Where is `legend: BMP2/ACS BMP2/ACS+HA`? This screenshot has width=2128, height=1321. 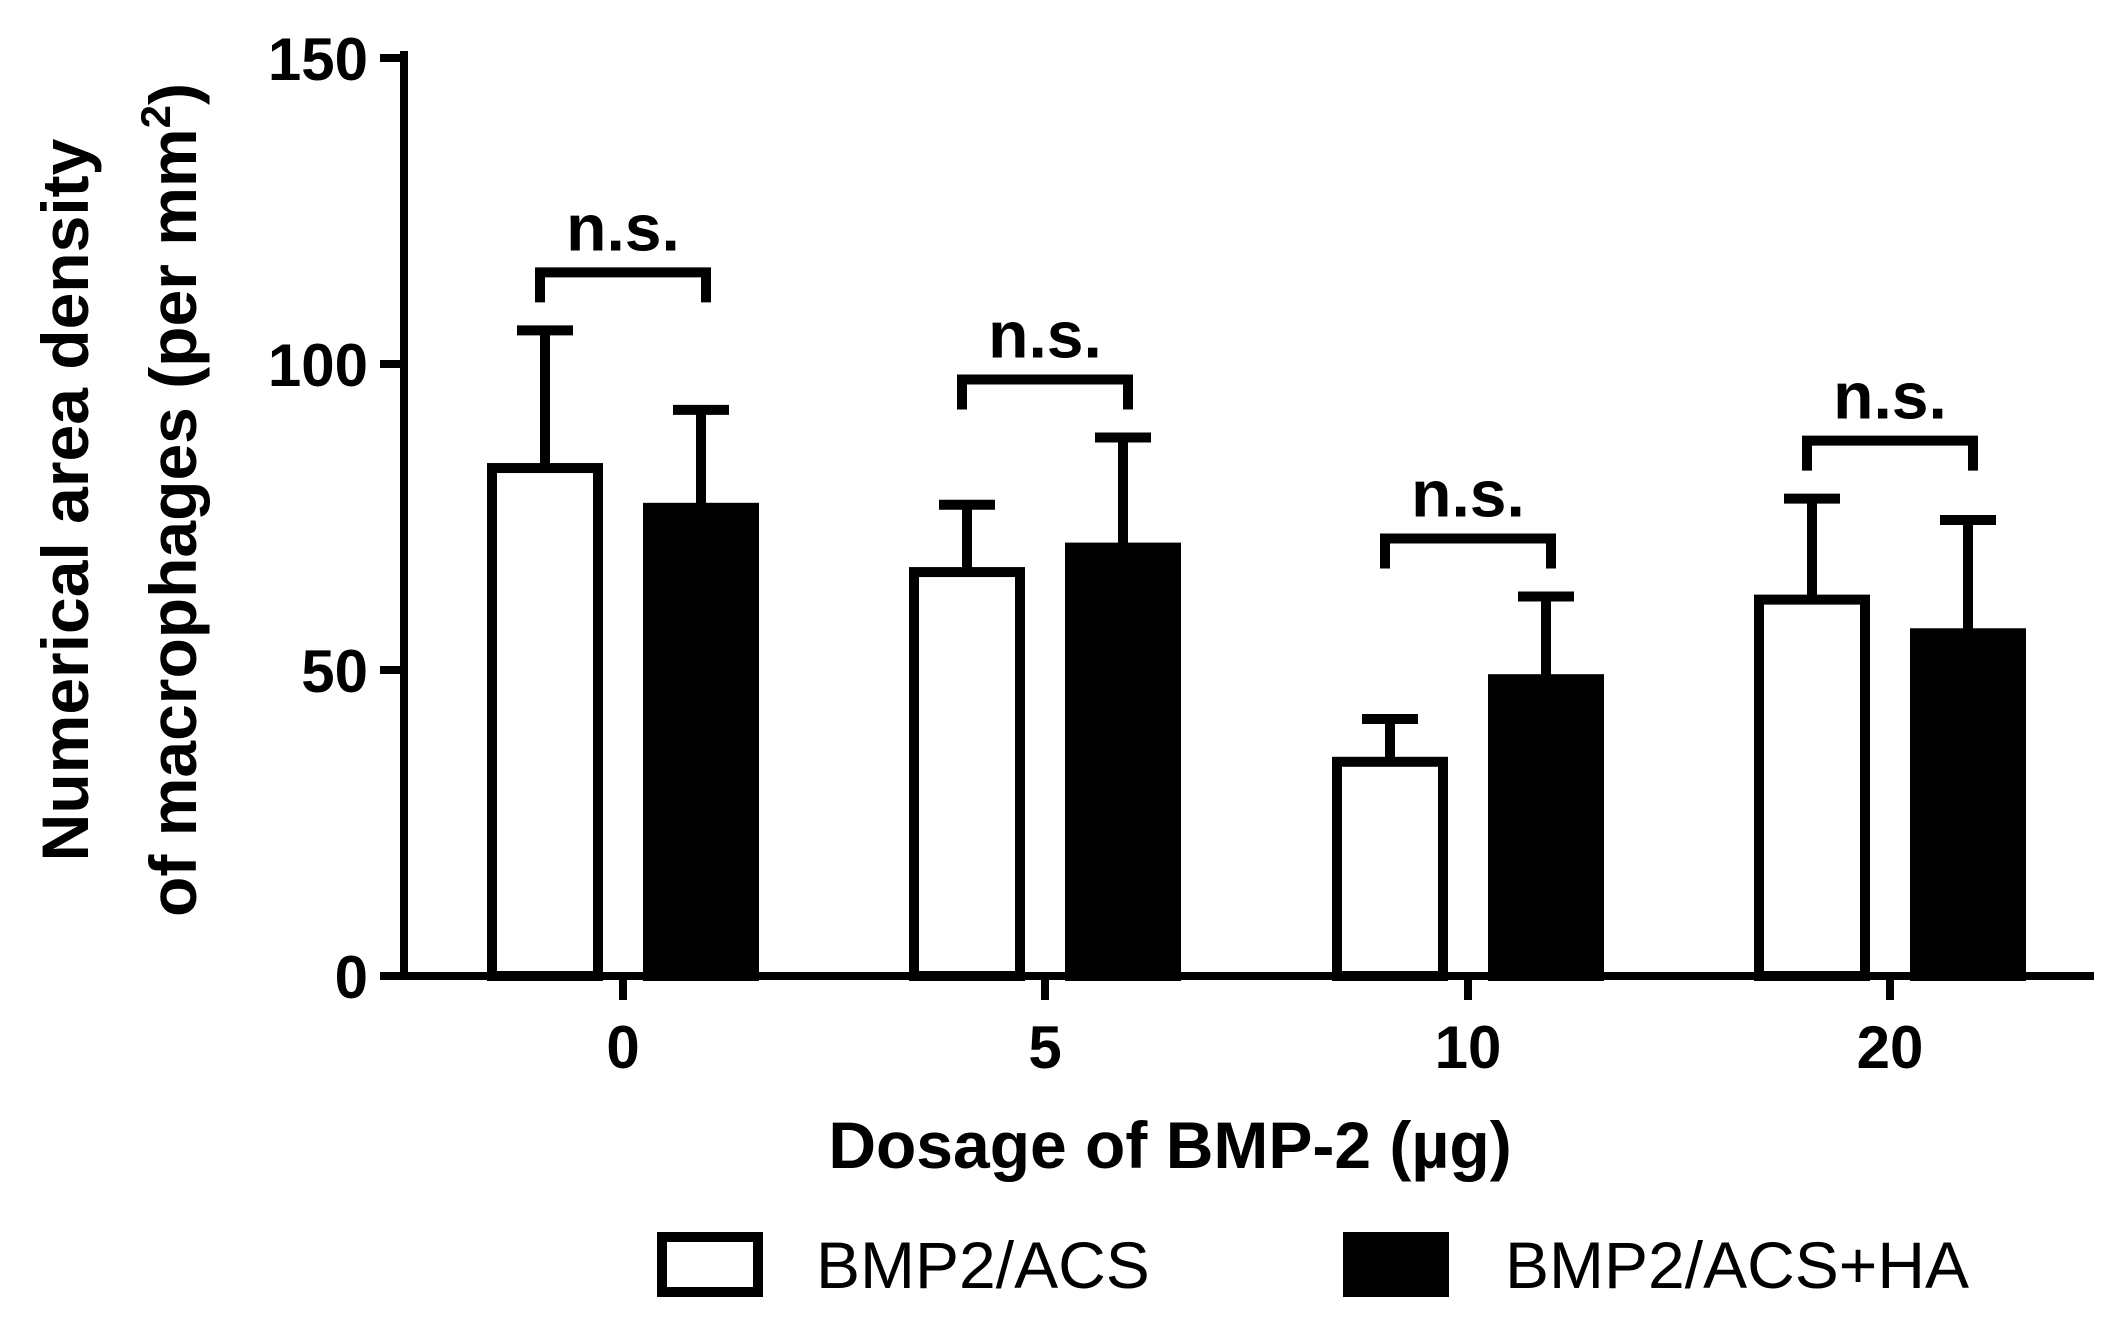
legend: BMP2/ACS BMP2/ACS+HA is located at coordinates (1313, 1265).